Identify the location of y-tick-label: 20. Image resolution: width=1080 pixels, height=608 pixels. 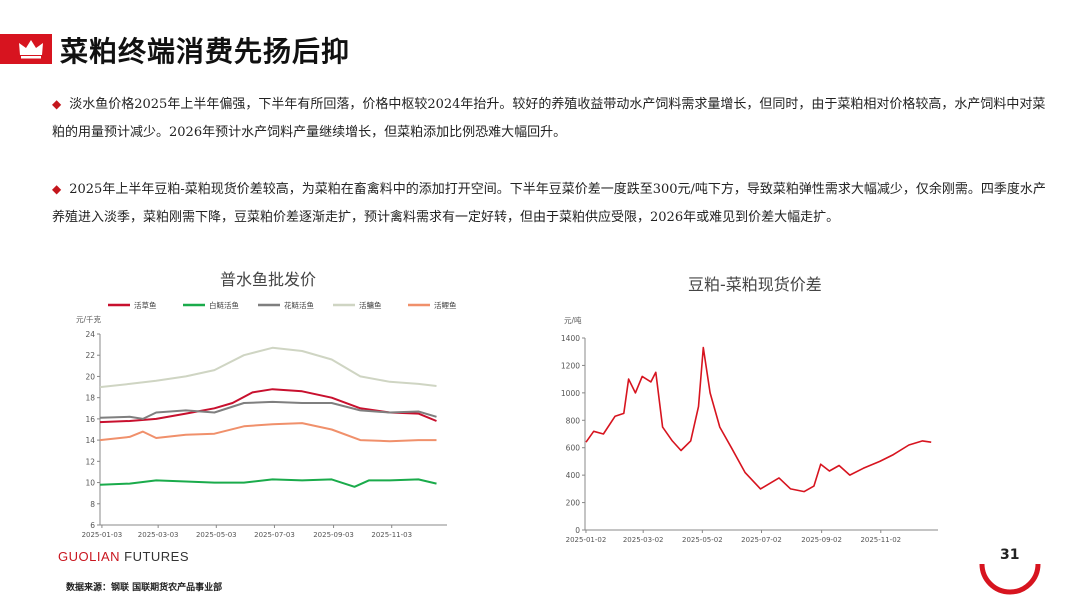
(90, 376).